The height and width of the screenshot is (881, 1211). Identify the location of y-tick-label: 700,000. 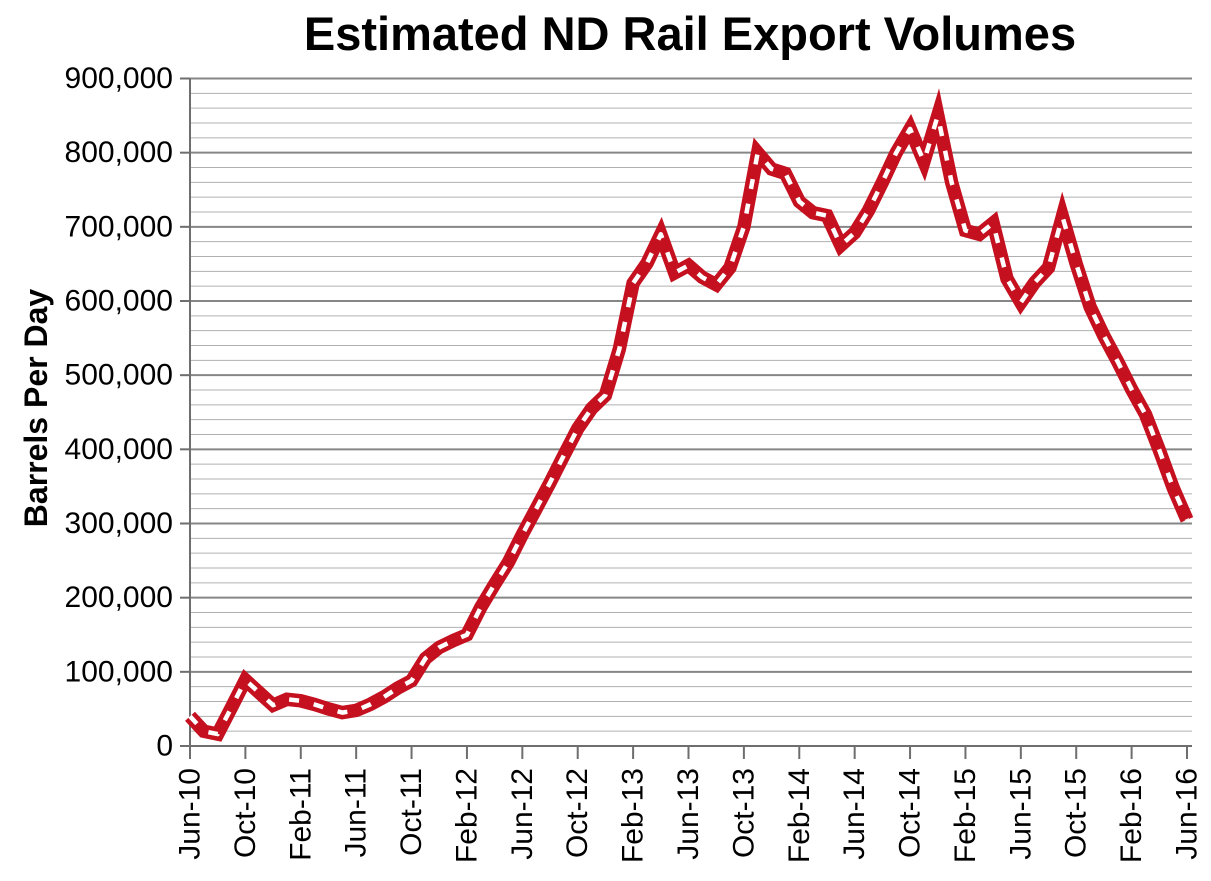
(119, 226).